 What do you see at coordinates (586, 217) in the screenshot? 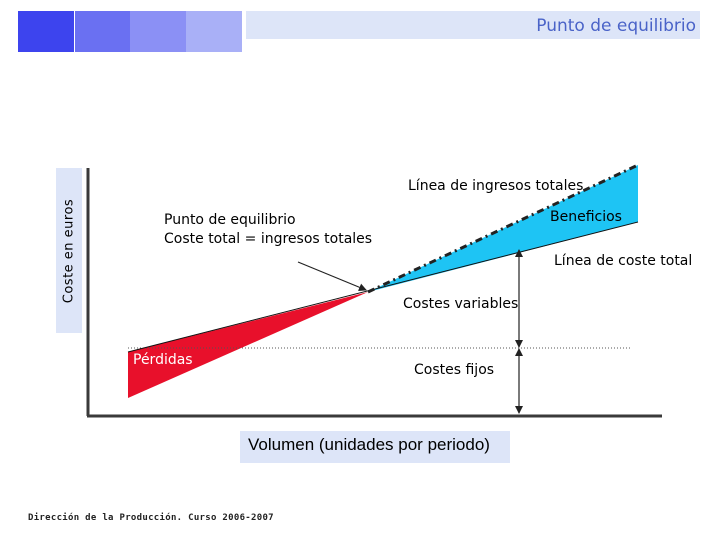
I see `benefits-label: Beneficios` at bounding box center [586, 217].